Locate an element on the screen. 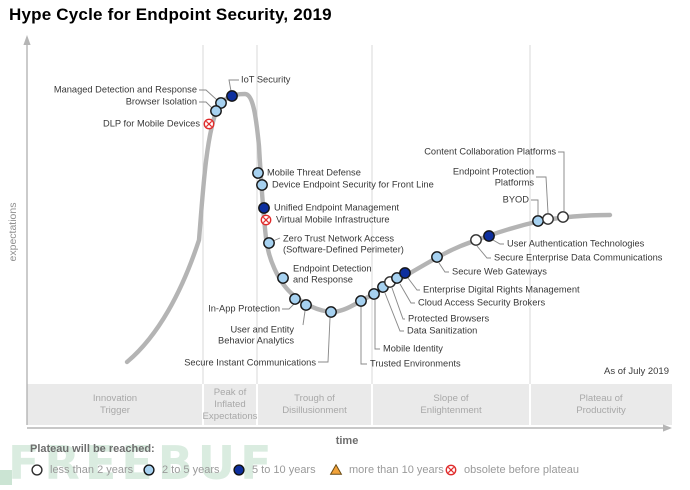 The height and width of the screenshot is (490, 690). point-unified-endpoint-management is located at coordinates (264, 208).